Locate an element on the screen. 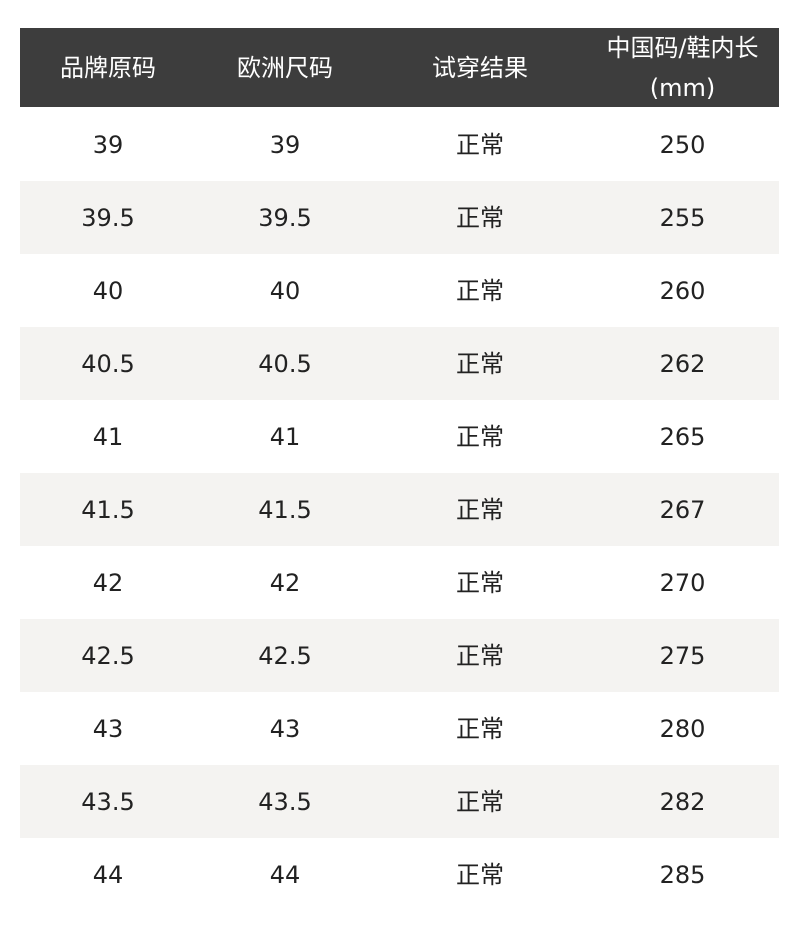  header-cell: 试穿结果 is located at coordinates (480, 67).